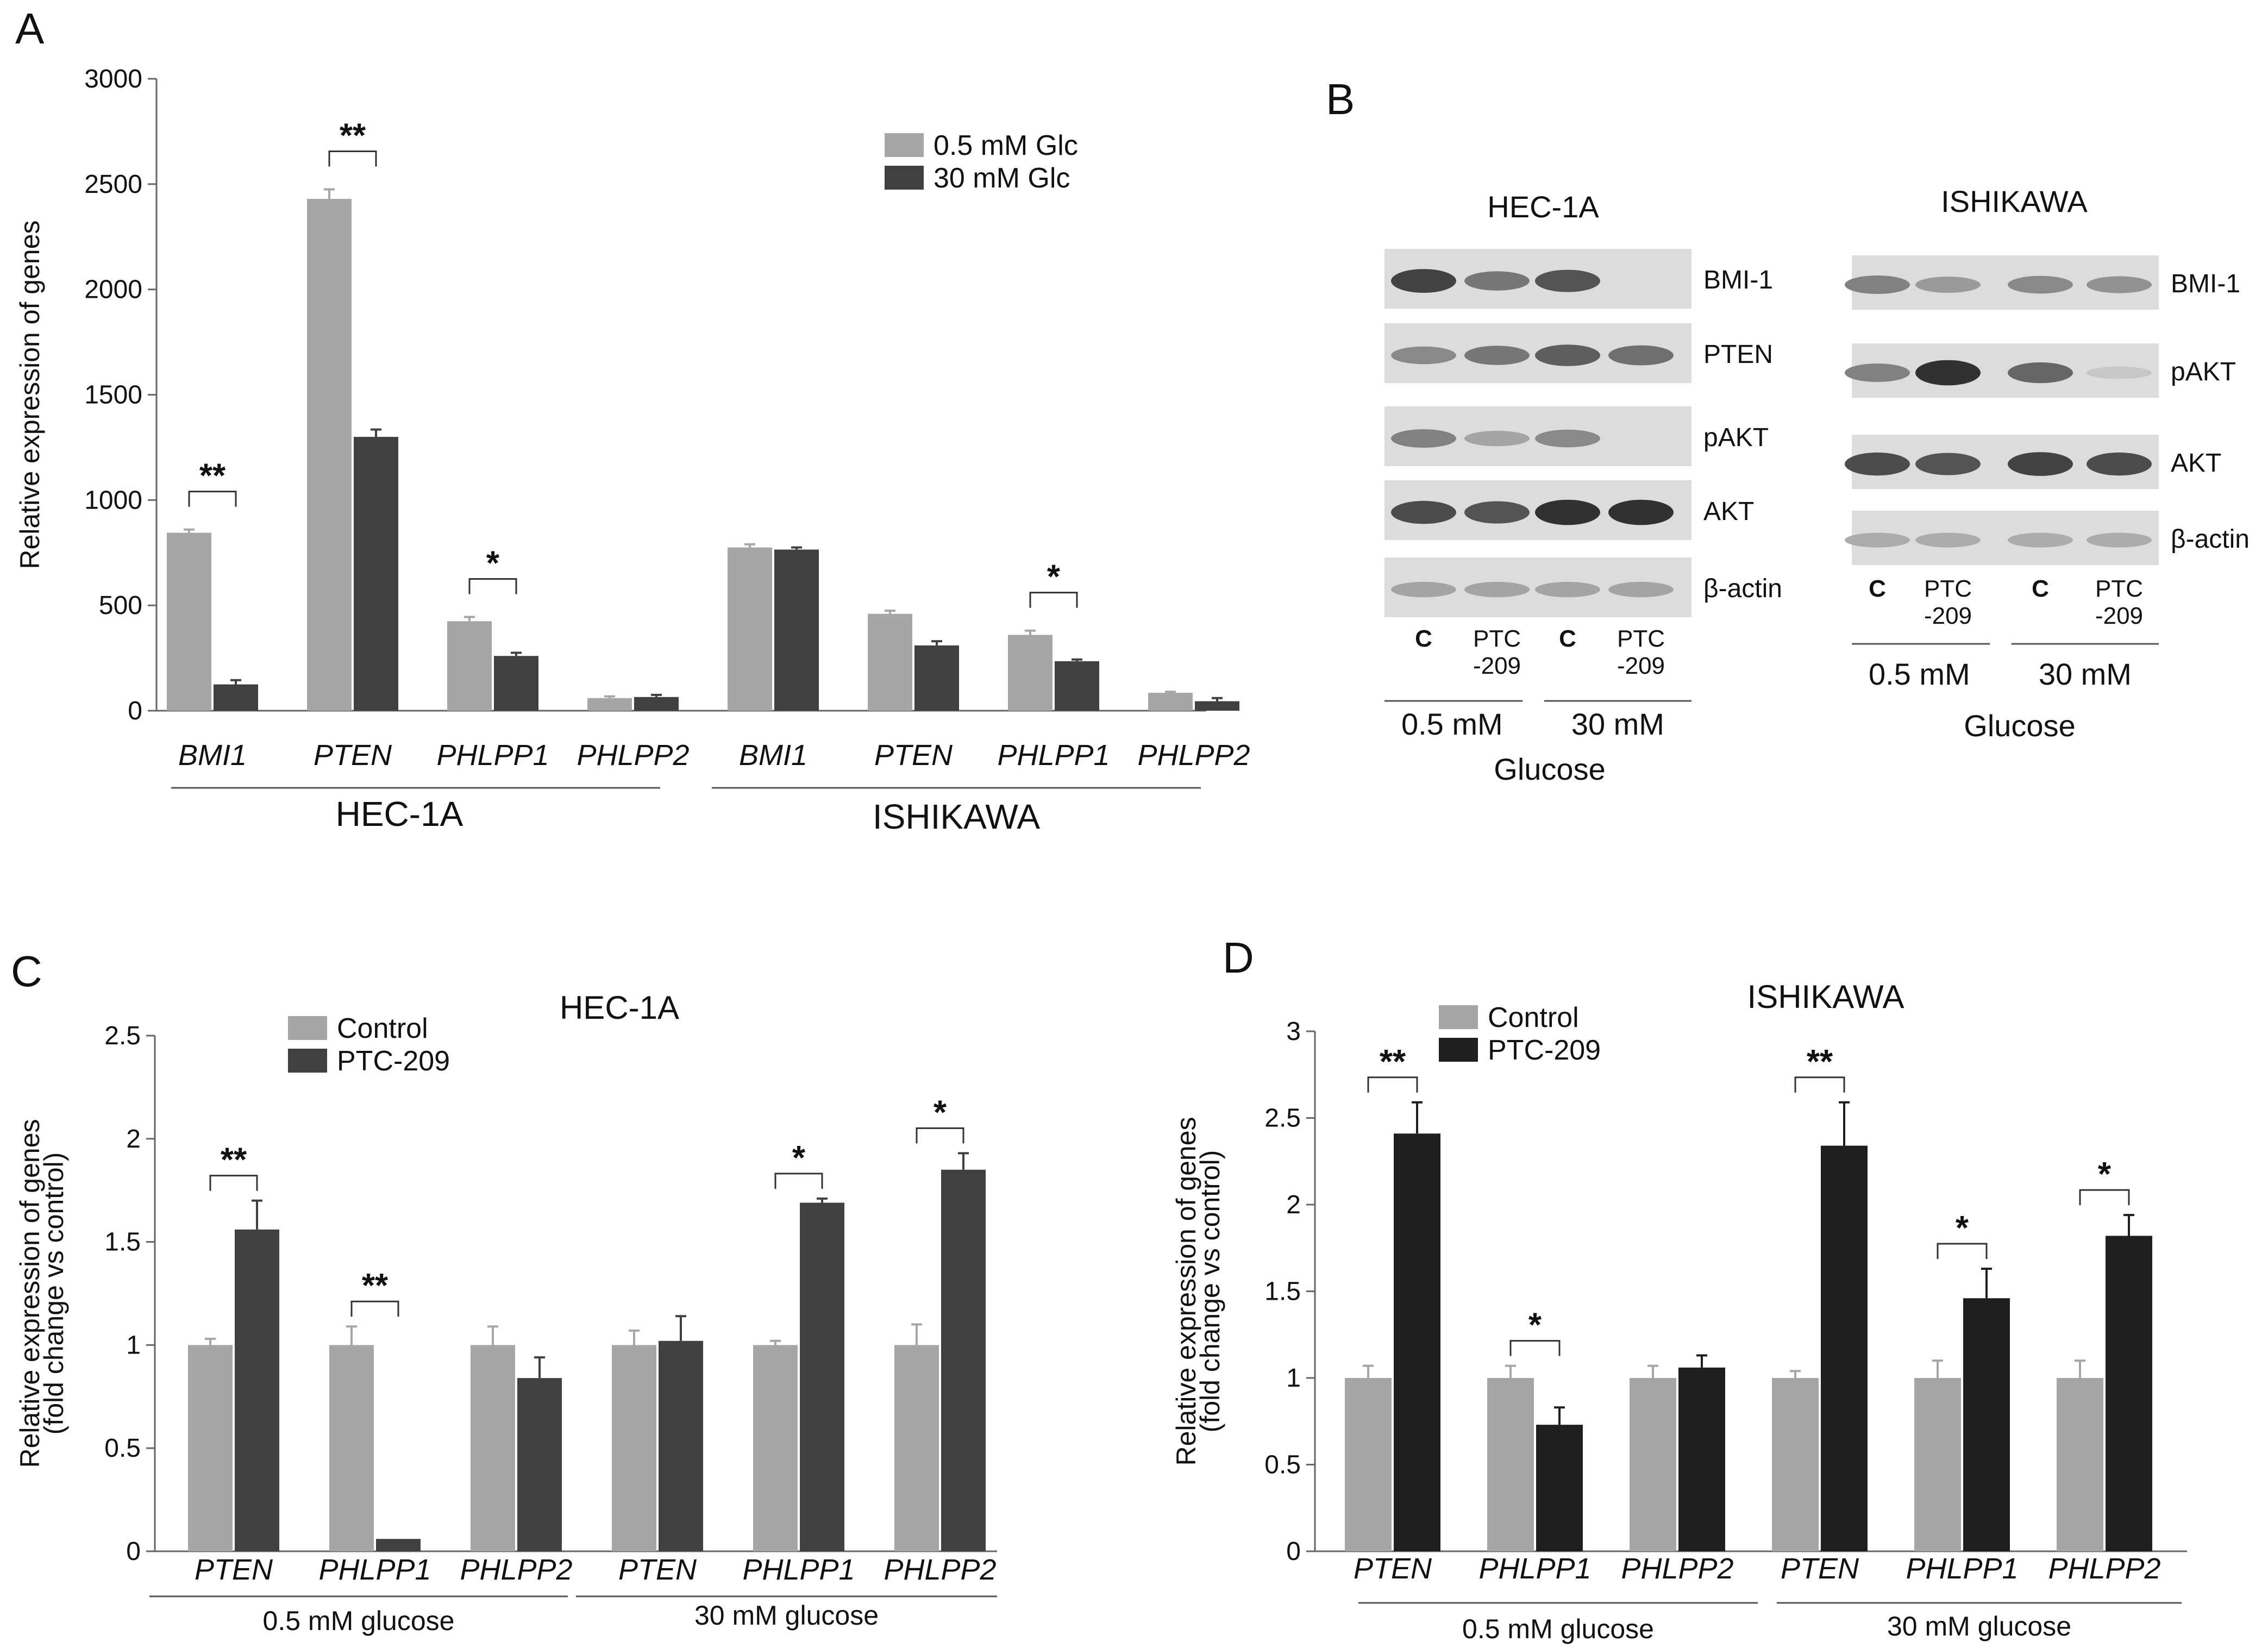 The width and height of the screenshot is (2268, 1648). Describe the element at coordinates (122, 1036) in the screenshot. I see `y-tick-label: 2.5` at that location.